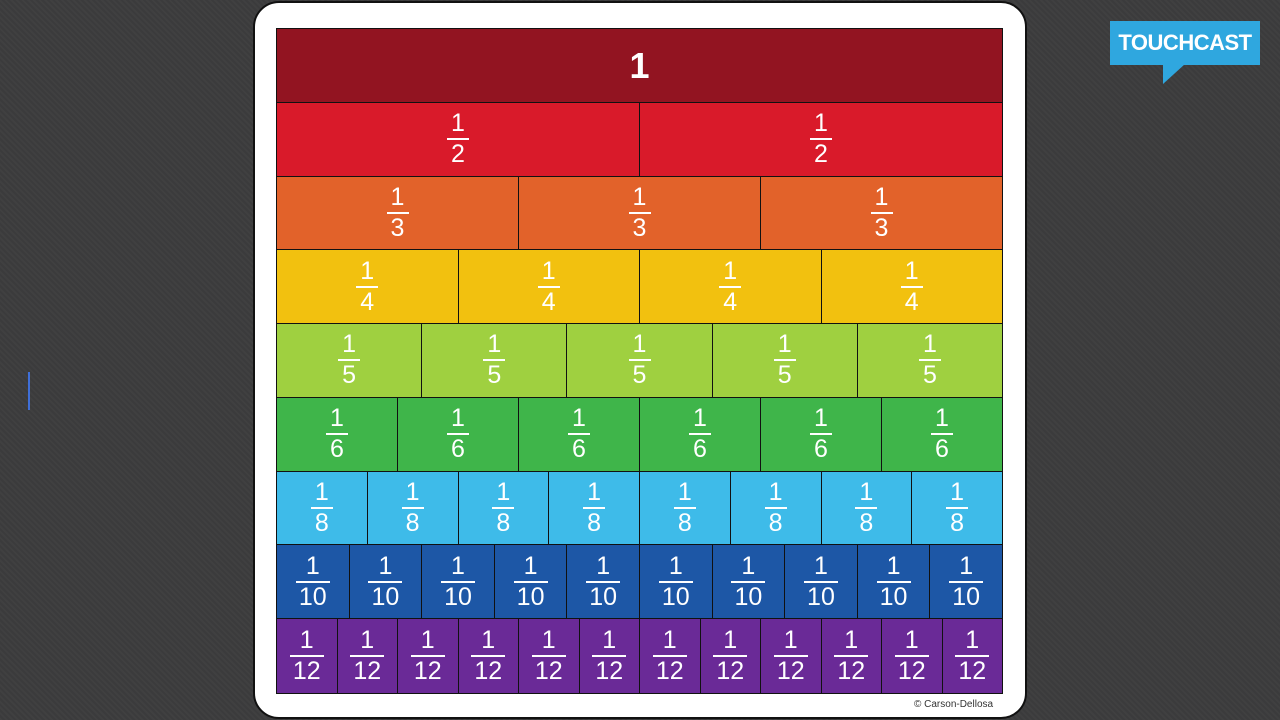 The image size is (1280, 720). Describe the element at coordinates (954, 704) in the screenshot. I see `copyright-text: © Carson-Dellosa` at that location.